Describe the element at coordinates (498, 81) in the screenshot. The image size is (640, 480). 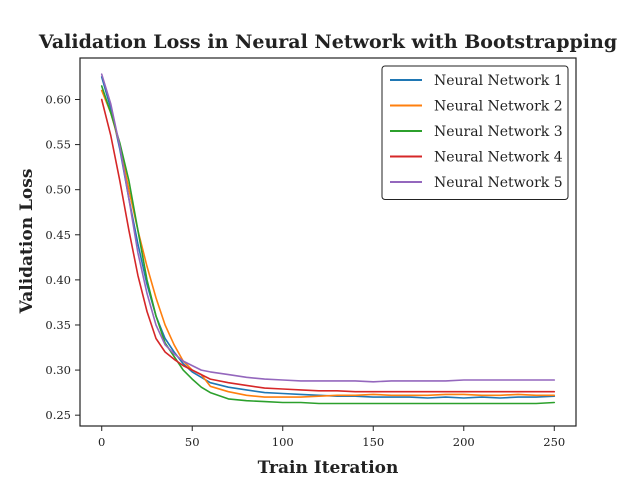
I see `legend-label-1: Neural Network 1` at that location.